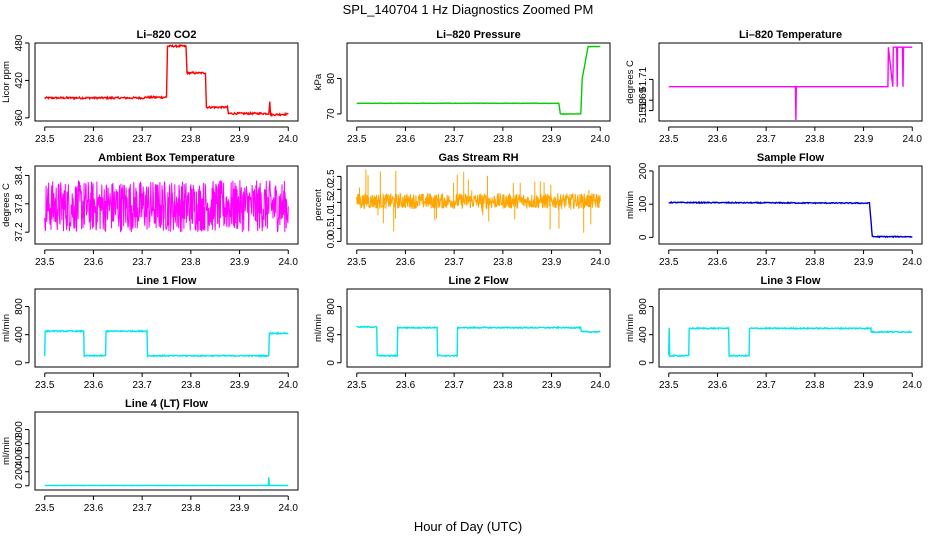 The width and height of the screenshot is (936, 540). I want to click on y-tick-label: 600, so click(19, 443).